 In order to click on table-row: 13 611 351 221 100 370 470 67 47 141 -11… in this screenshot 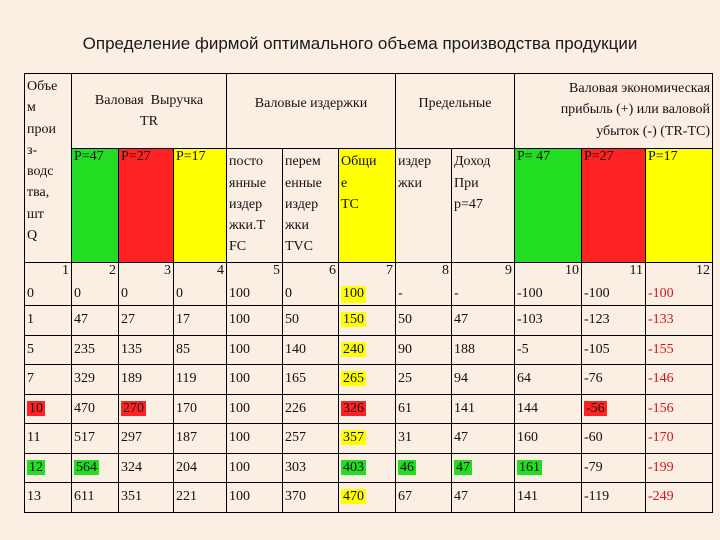, I will do `click(369, 497)`.